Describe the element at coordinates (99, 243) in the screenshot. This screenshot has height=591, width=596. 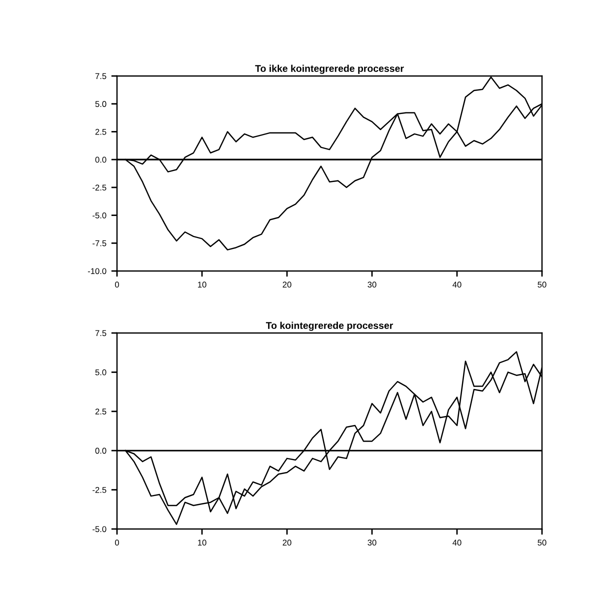
I see `y-tick-label: -7.5` at that location.